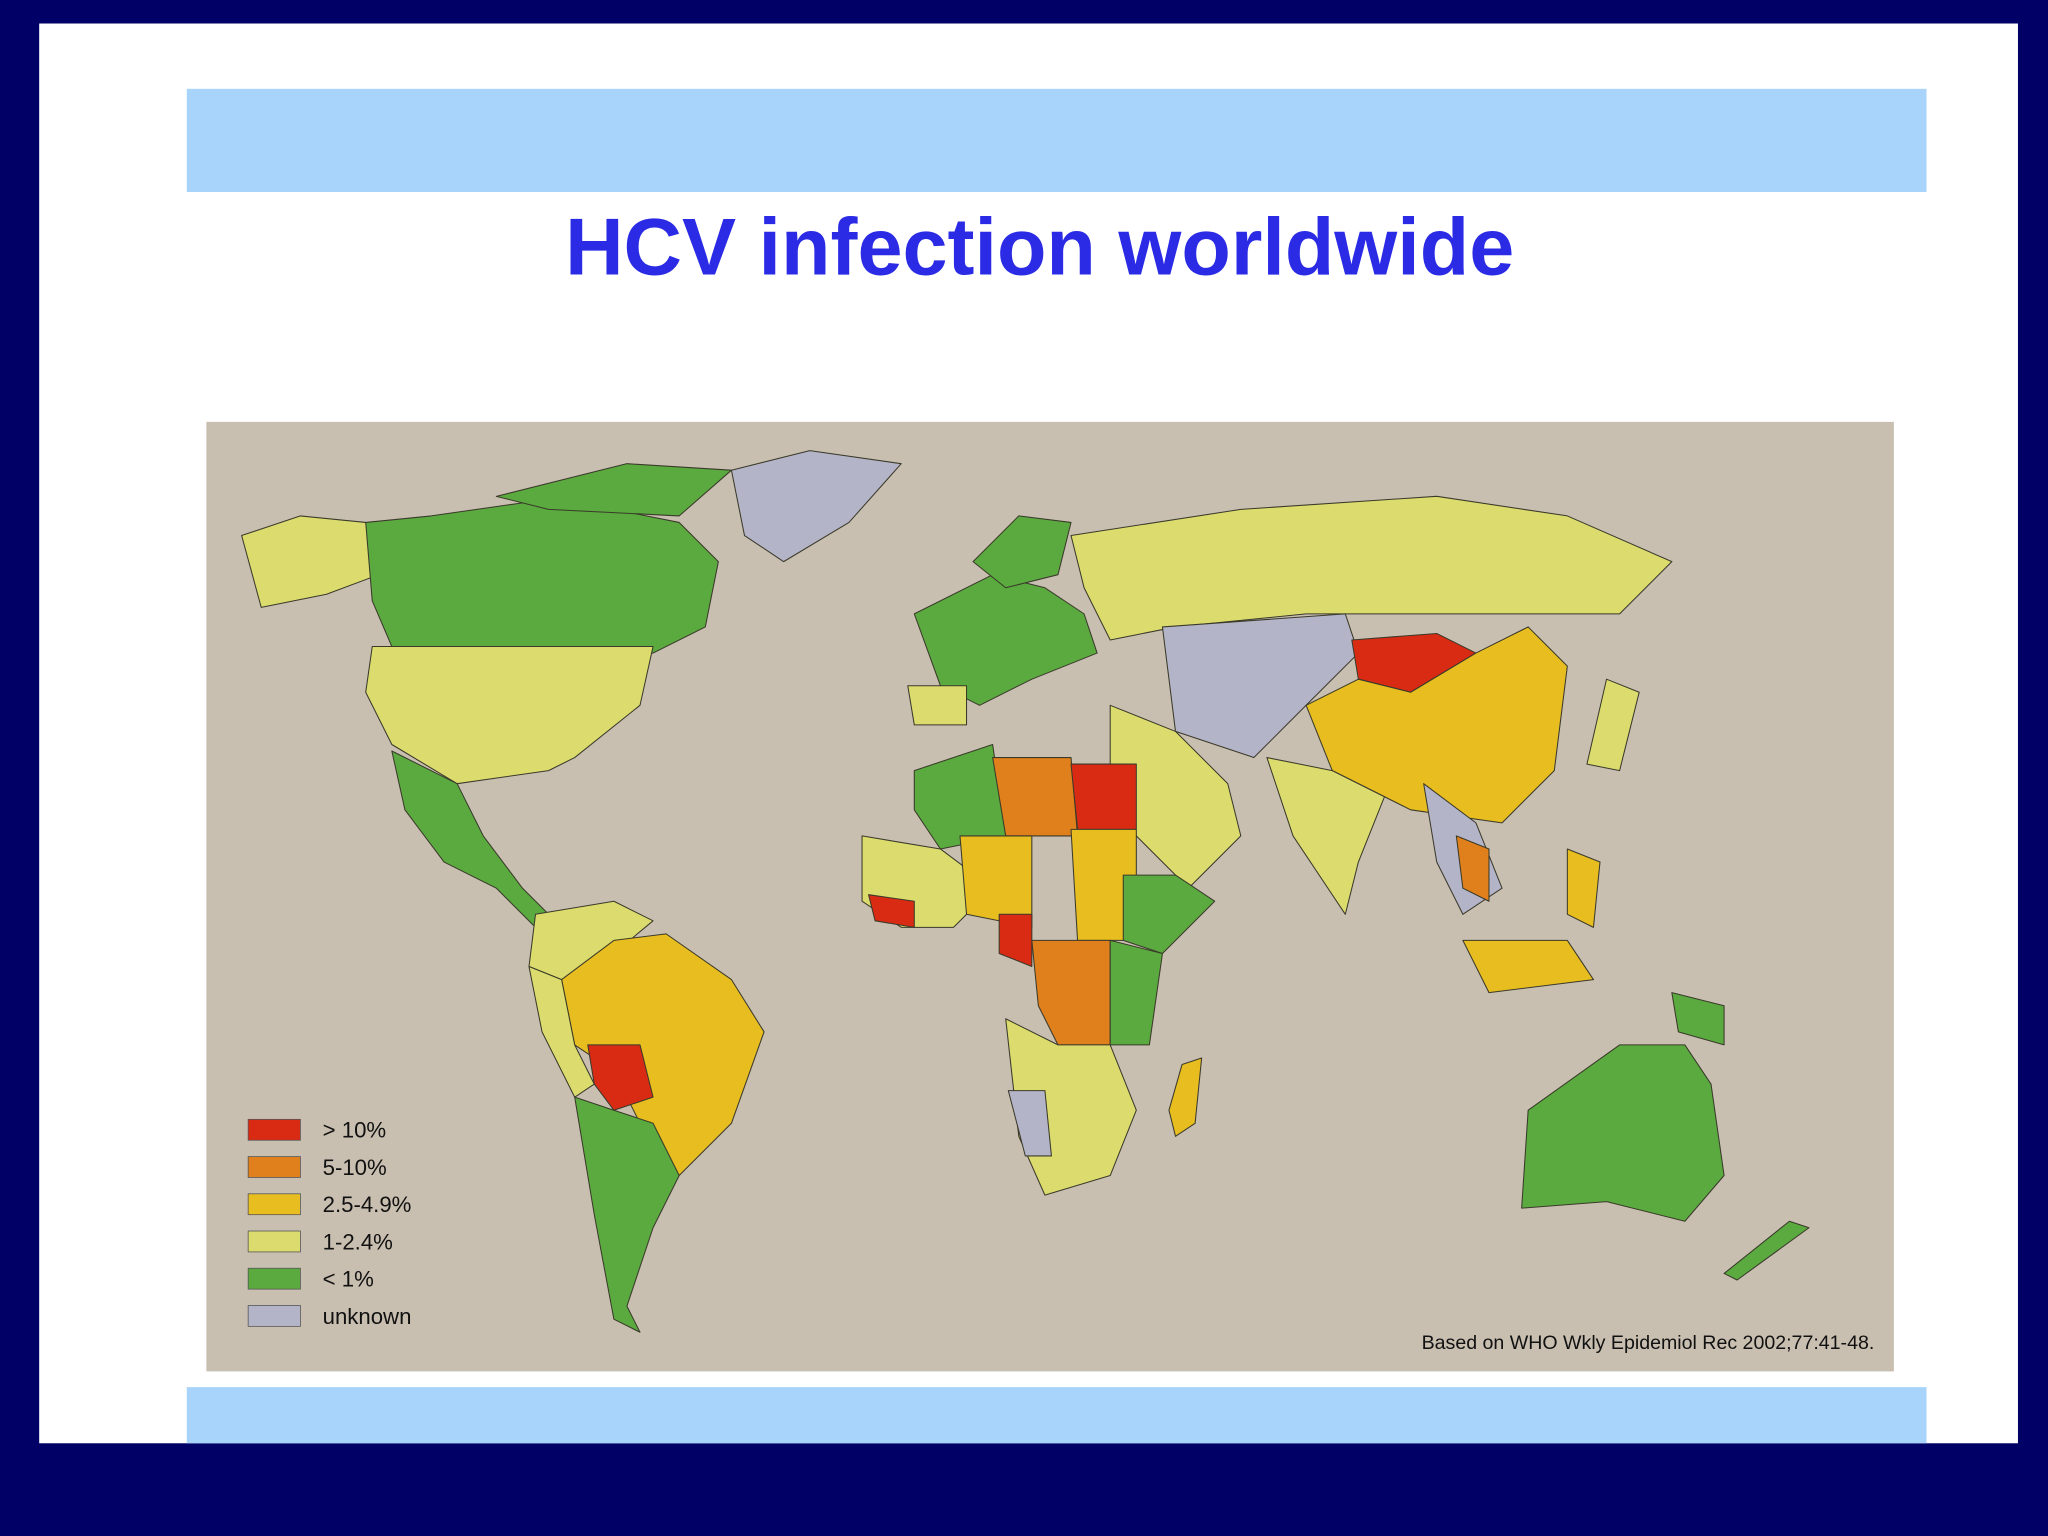 This screenshot has height=1536, width=2048. Describe the element at coordinates (367, 1204) in the screenshot. I see `legend-label: 2.5-4.9%` at that location.